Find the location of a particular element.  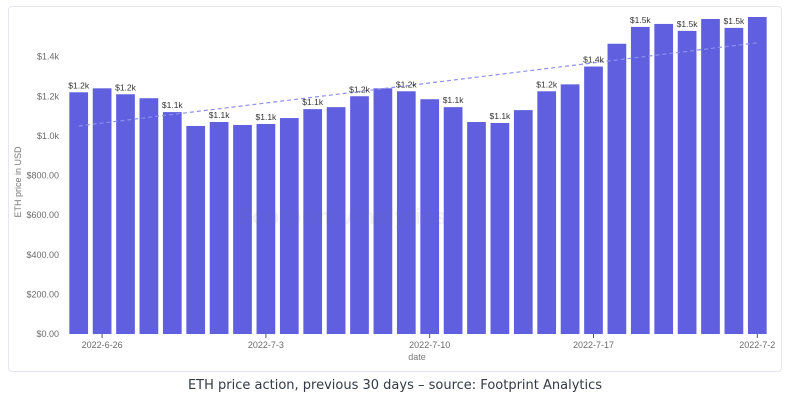

y-tick-label: $0.00 is located at coordinates (47, 334).